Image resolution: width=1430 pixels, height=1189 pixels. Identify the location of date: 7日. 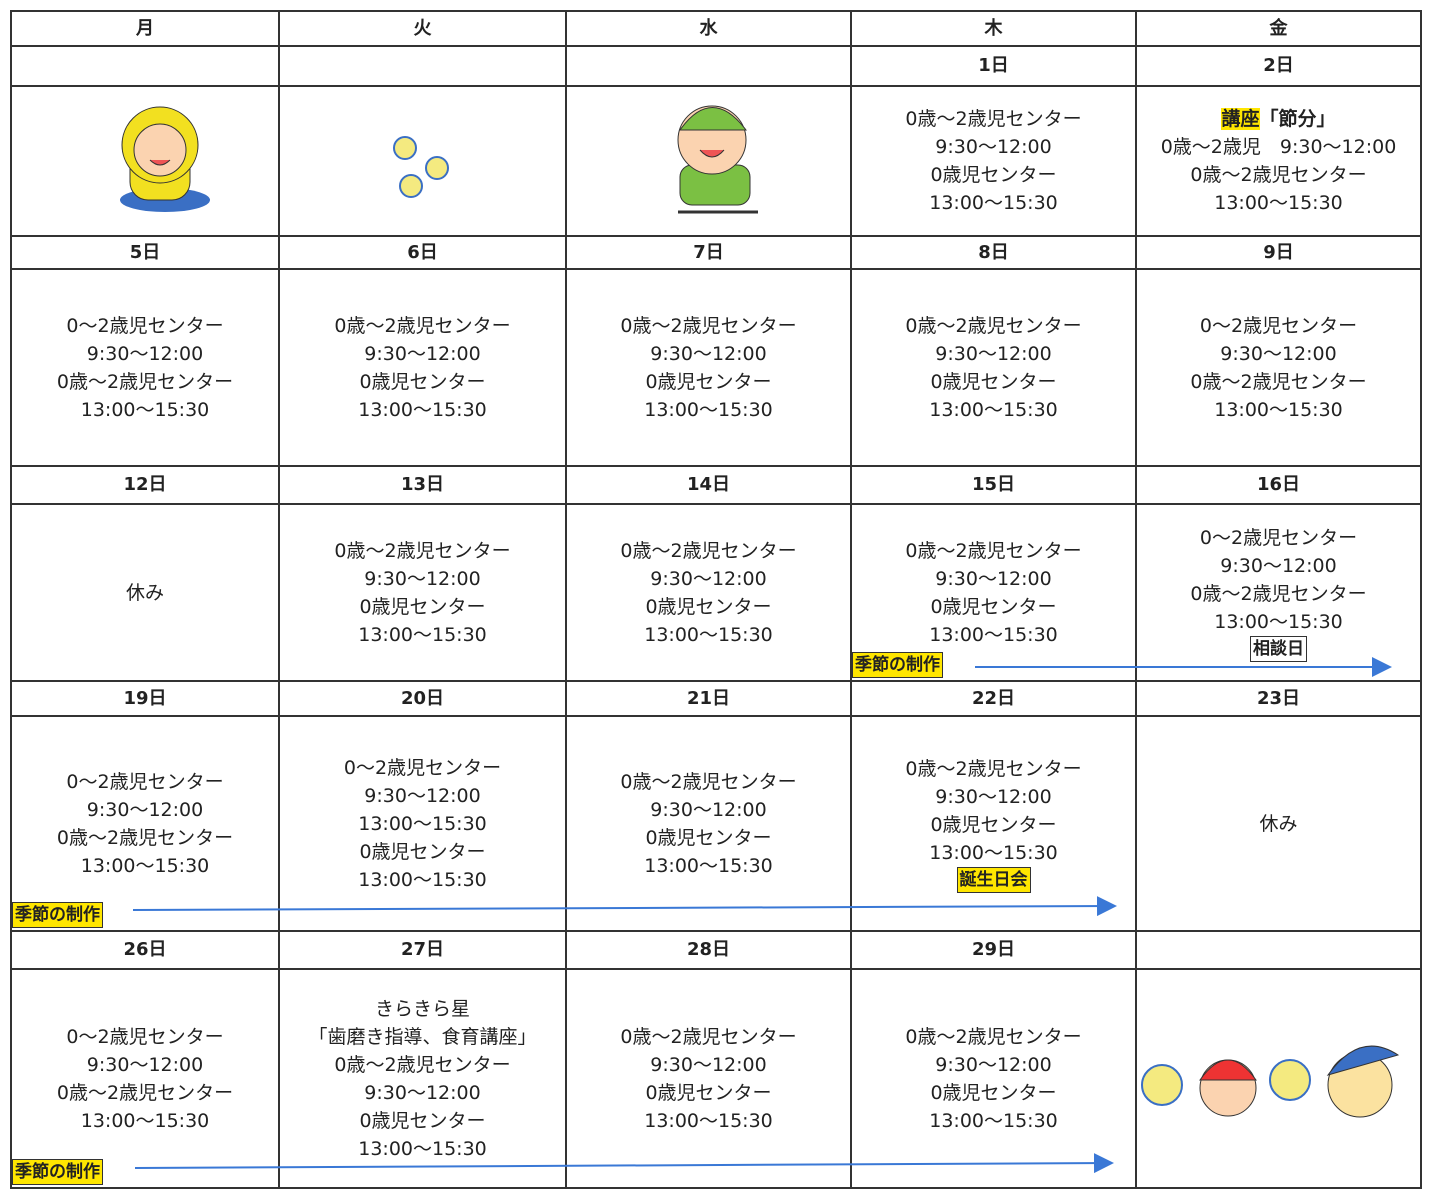
(708, 252).